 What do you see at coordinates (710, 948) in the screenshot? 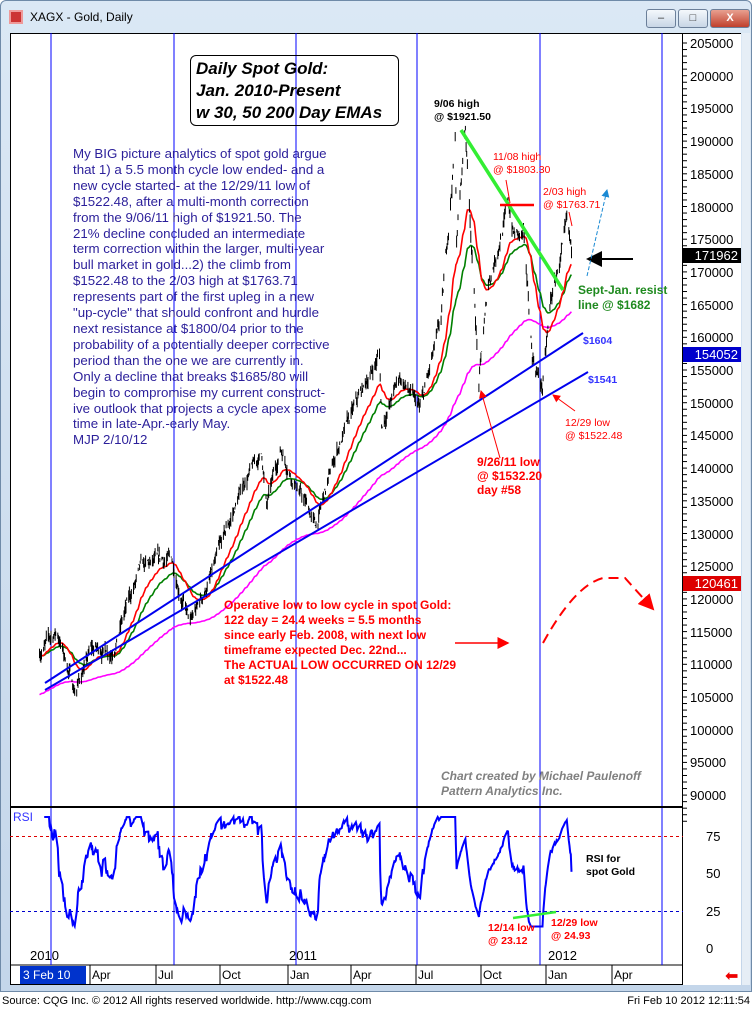
I see `rsi-tick-label: 0` at bounding box center [710, 948].